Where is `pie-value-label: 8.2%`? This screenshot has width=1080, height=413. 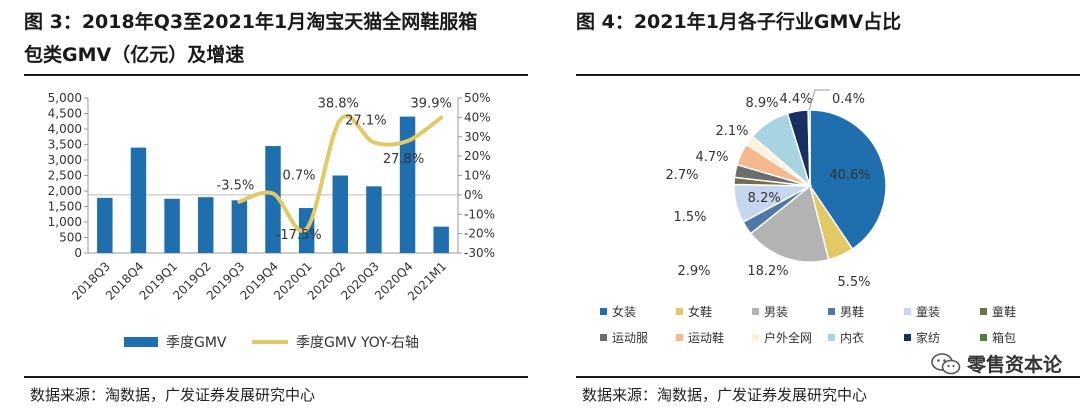
pie-value-label: 8.2% is located at coordinates (764, 198).